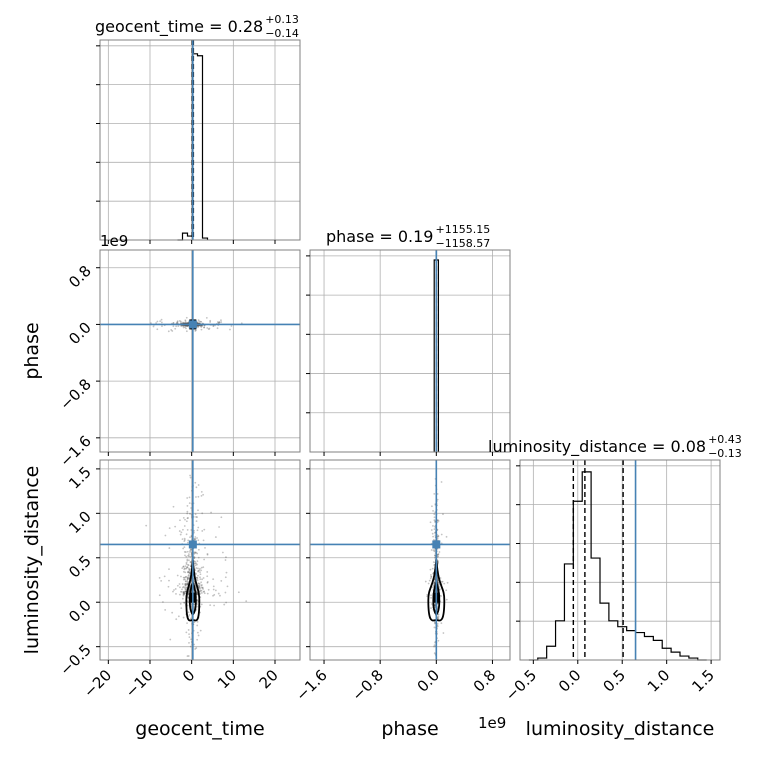 Image resolution: width=760 pixels, height=760 pixels. Describe the element at coordinates (368, 685) in the screenshot. I see `xtick-label-phase-1: −0.8` at that location.